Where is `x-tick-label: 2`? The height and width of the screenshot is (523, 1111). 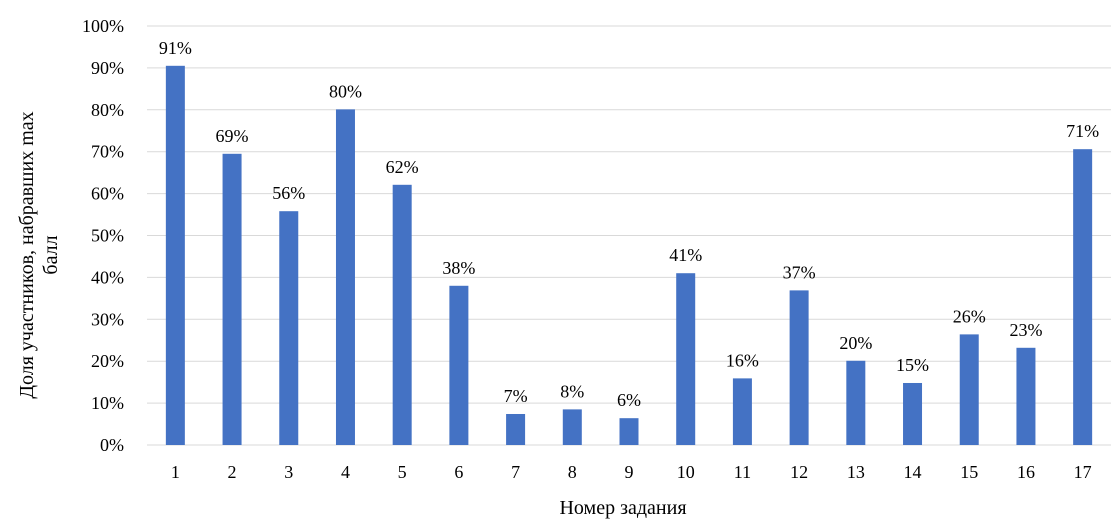 x-tick-label: 2 is located at coordinates (232, 472).